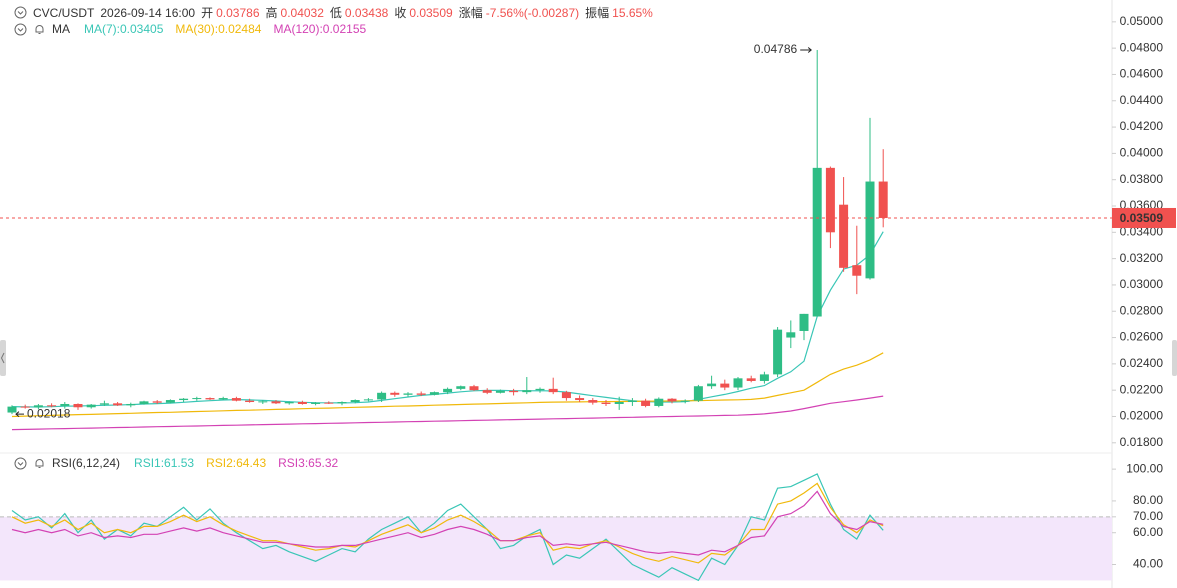 The height and width of the screenshot is (588, 1177). What do you see at coordinates (1148, 564) in the screenshot?
I see `y-tick-label: 40.00` at bounding box center [1148, 564].